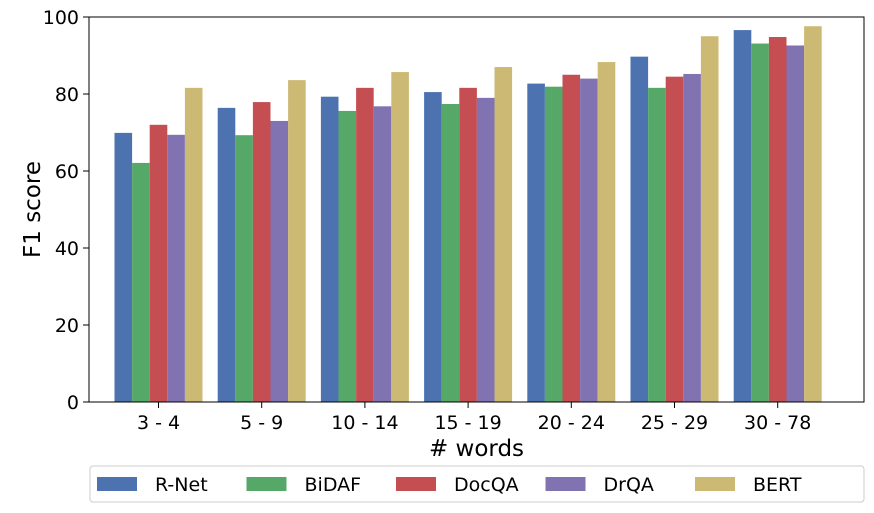  I want to click on x-tick-label: 3 - 4, so click(158, 423).